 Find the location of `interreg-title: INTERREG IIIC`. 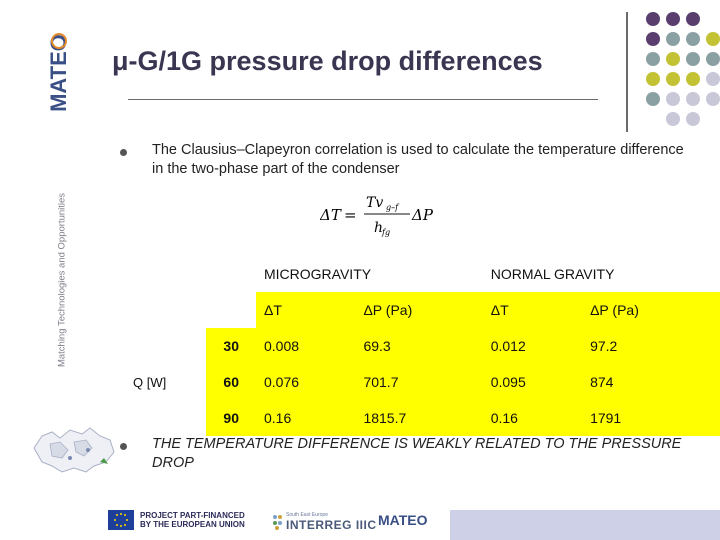

interreg-title: INTERREG IIIC is located at coordinates (331, 525).